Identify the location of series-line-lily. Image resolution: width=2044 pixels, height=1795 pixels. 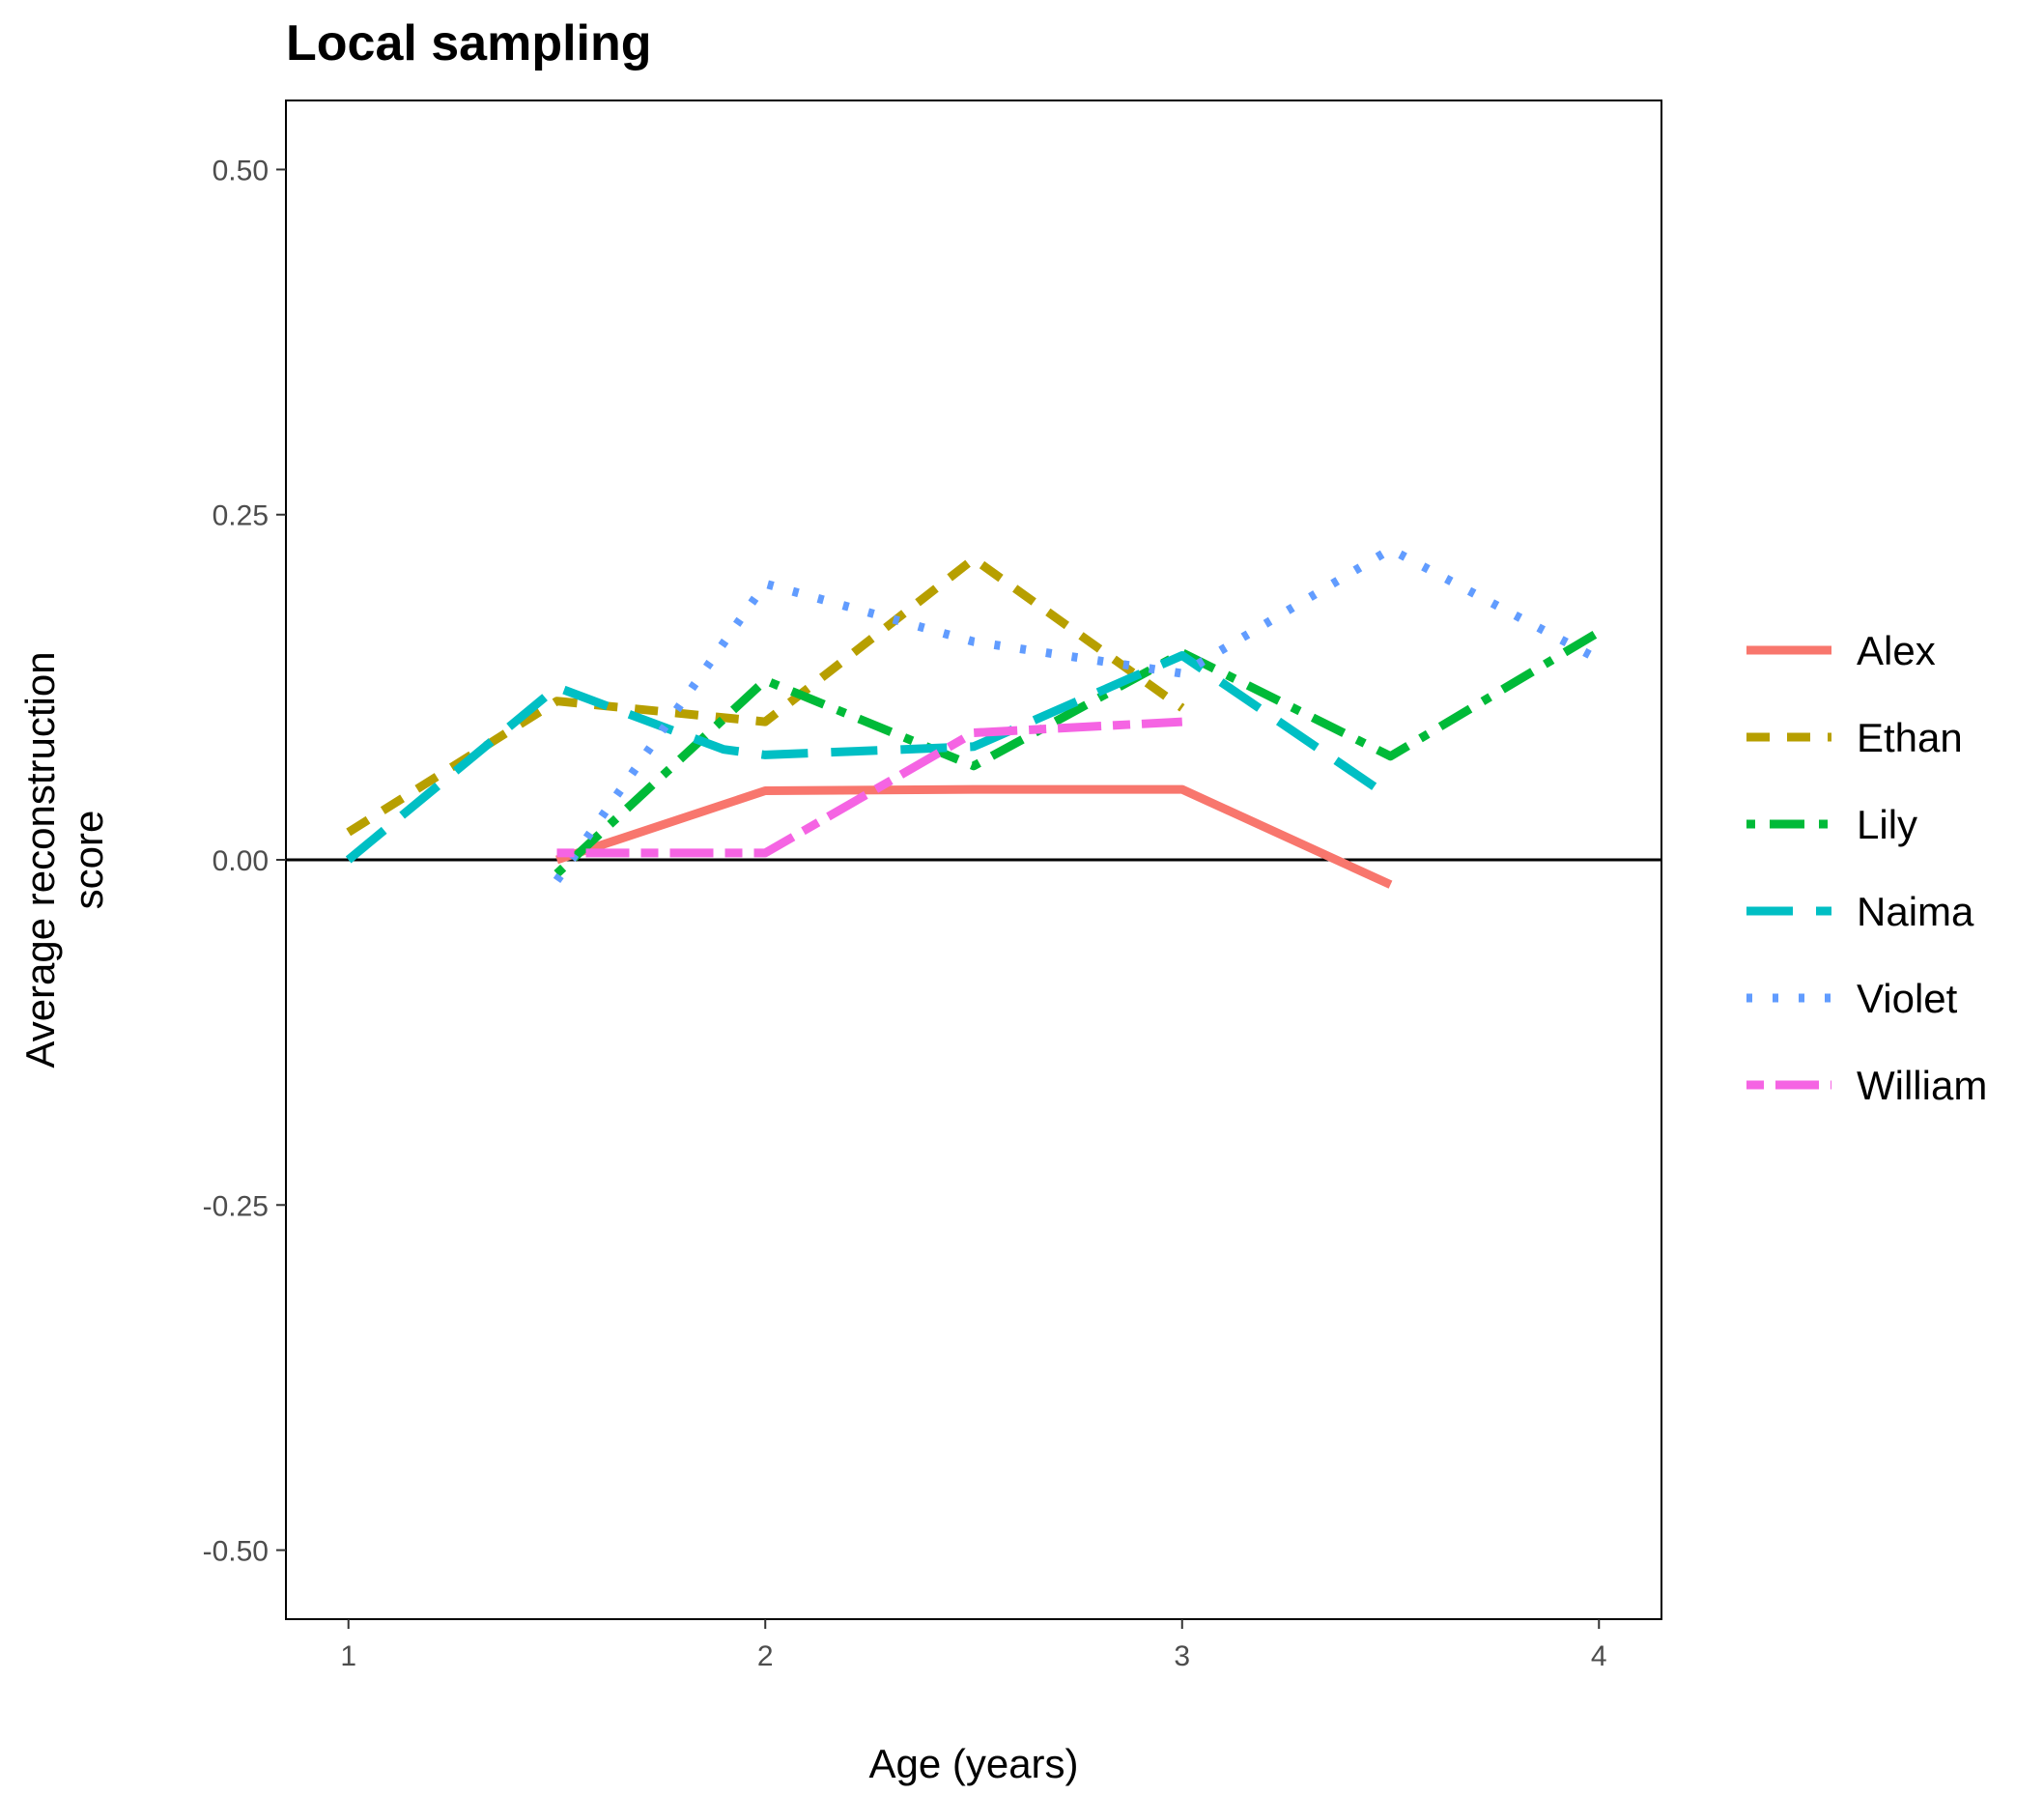
(1078, 752).